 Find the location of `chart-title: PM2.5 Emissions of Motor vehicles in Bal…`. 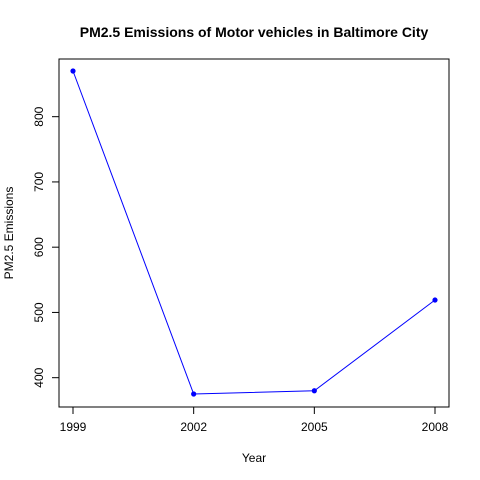

chart-title: PM2.5 Emissions of Motor vehicles in Bal… is located at coordinates (254, 32).